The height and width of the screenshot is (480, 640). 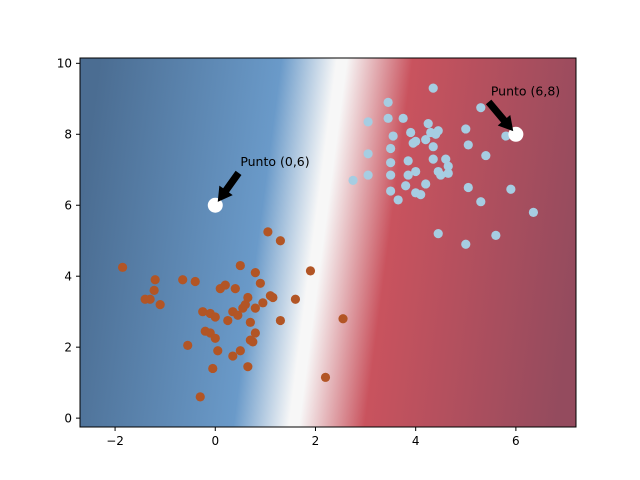 What do you see at coordinates (68, 418) in the screenshot?
I see `y-tick-label: 0` at bounding box center [68, 418].